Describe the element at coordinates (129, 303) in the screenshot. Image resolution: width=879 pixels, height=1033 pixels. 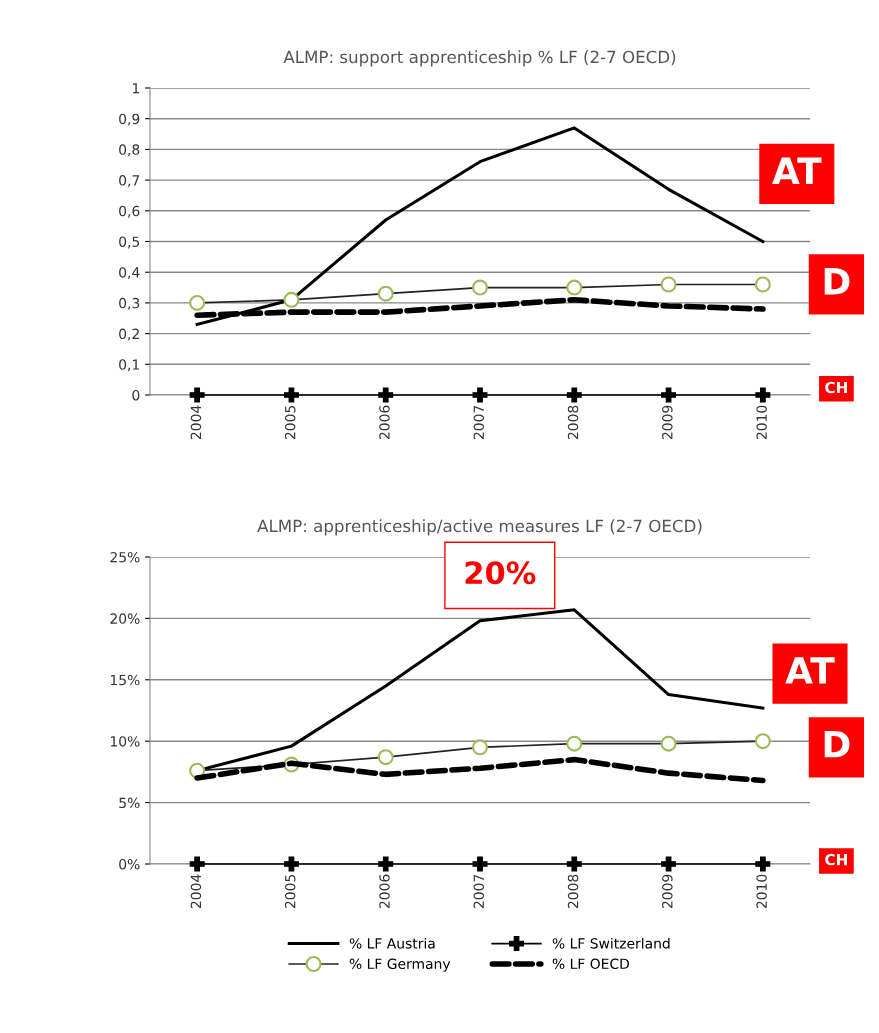
I see `y-tick-label: 0,3` at that location.